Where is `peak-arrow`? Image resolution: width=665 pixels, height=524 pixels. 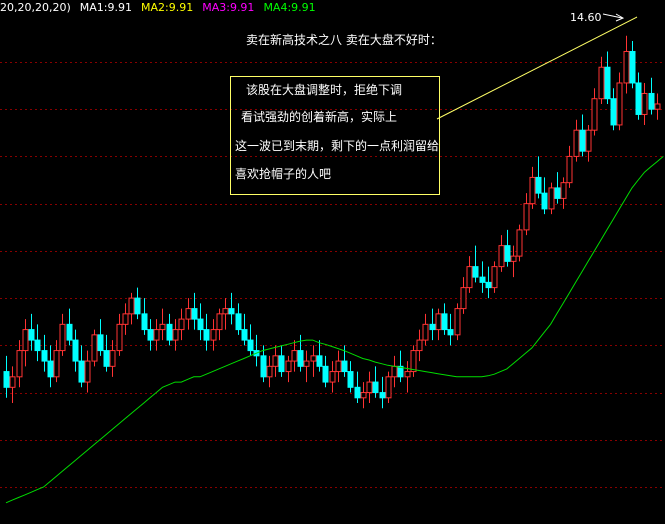 peak-arrow is located at coordinates (612, 16).